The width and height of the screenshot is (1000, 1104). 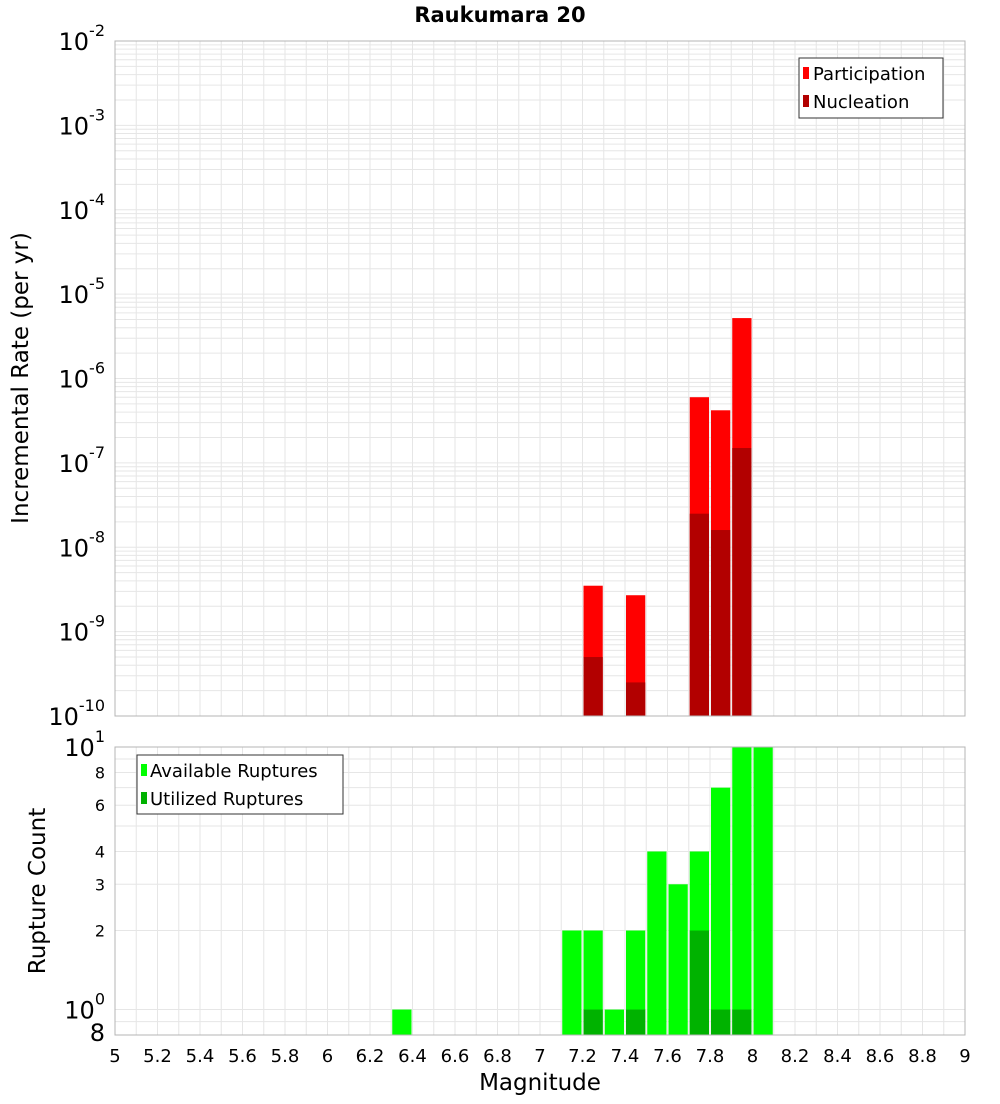 I want to click on top-y-tick-label: 10⁻⁴, so click(x=82, y=207).